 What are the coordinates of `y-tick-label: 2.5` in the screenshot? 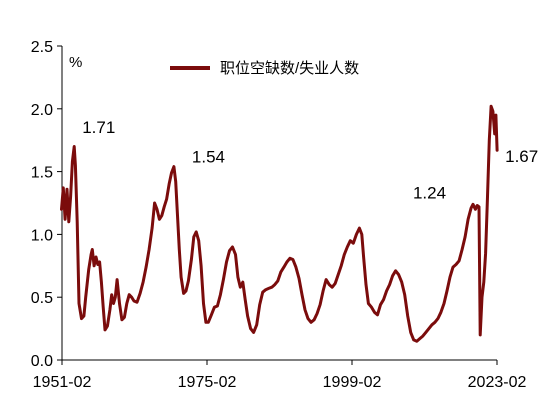 It's located at (42, 47).